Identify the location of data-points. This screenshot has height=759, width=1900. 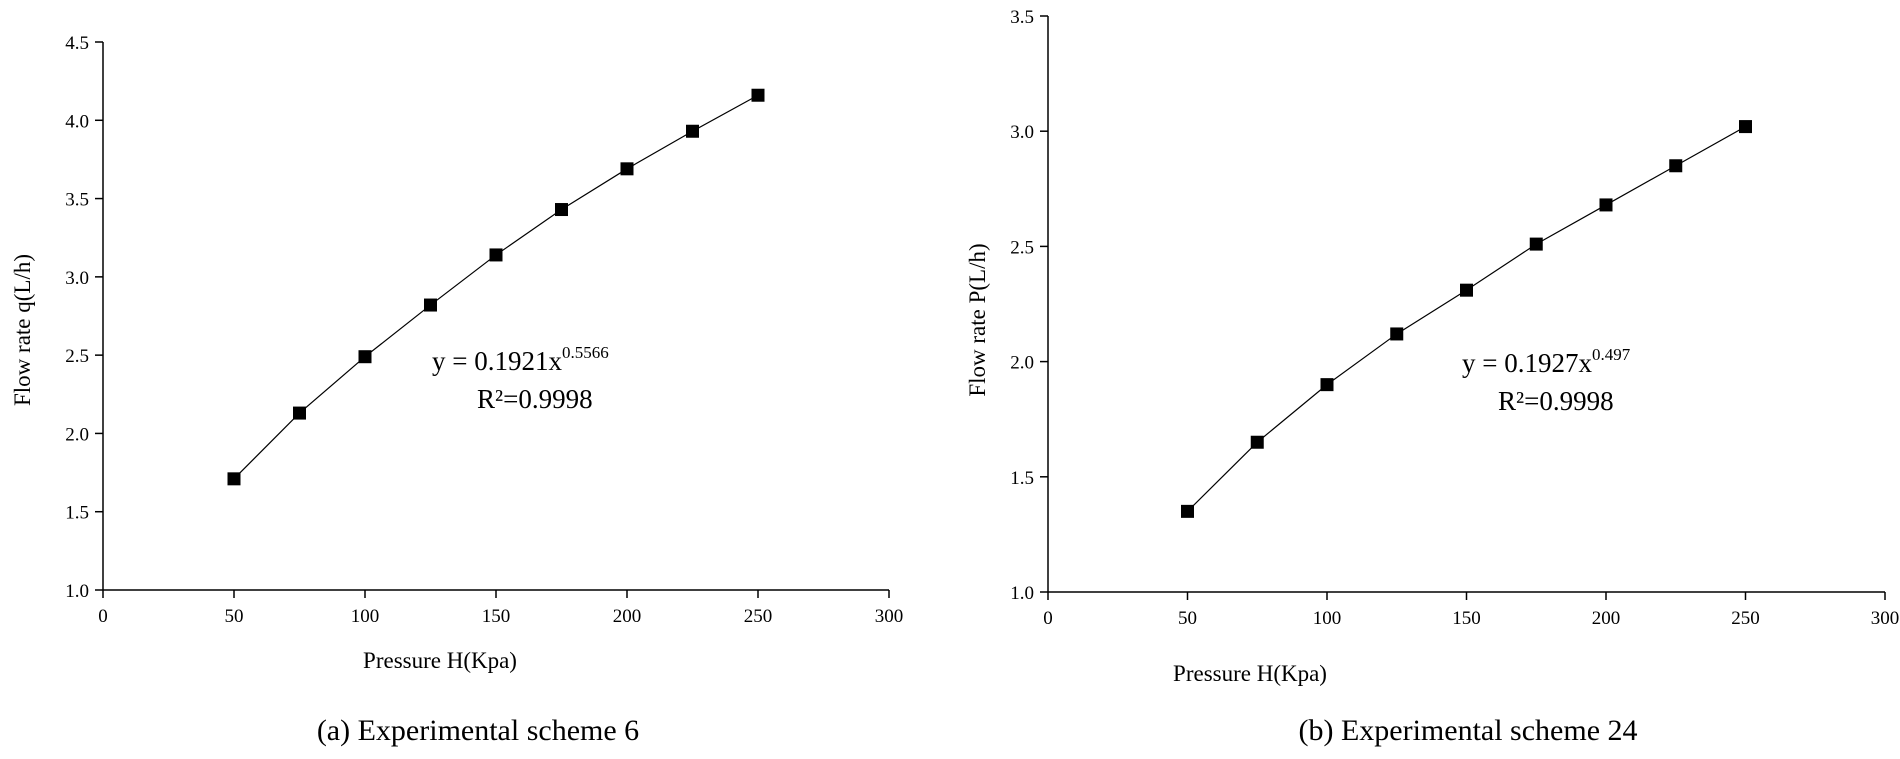
(496, 287).